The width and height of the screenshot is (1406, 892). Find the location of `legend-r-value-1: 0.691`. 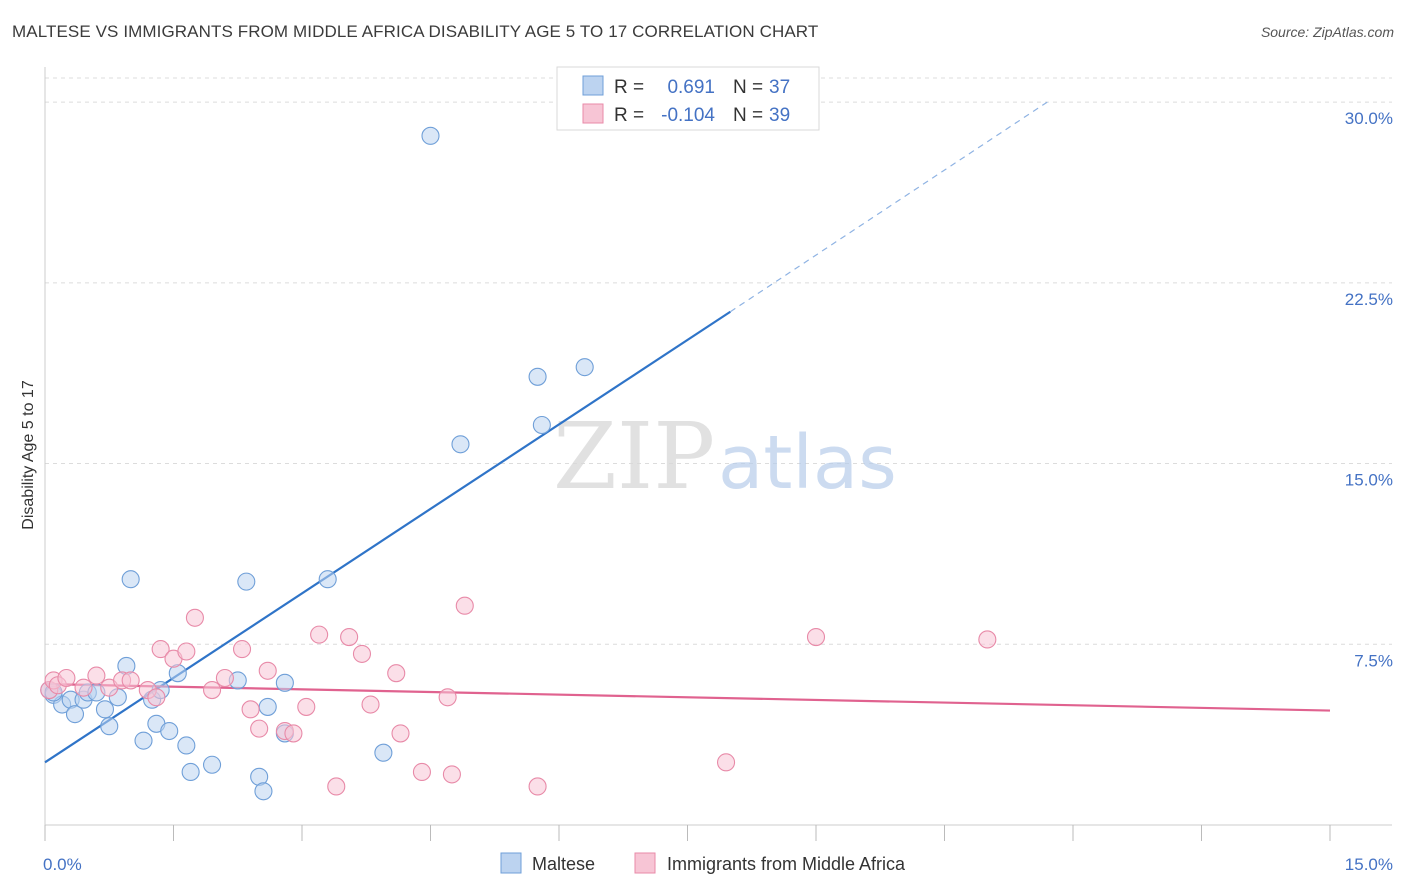

legend-r-value-1: 0.691 is located at coordinates (691, 87).